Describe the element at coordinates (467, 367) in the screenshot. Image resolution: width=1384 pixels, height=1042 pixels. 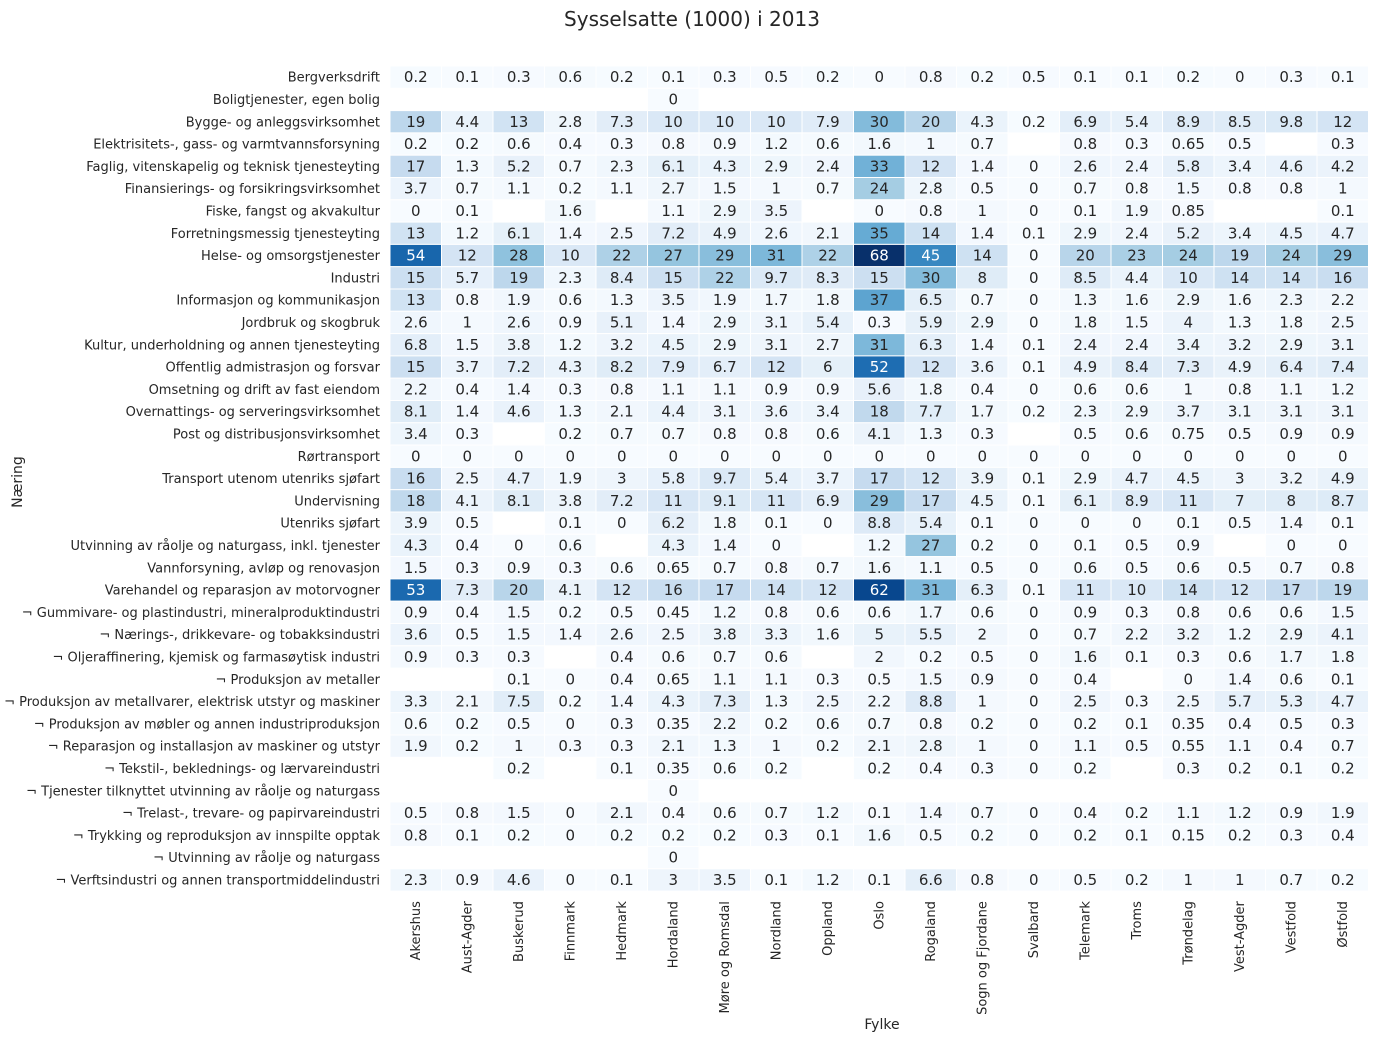
I see `cell-value-label: 3.7` at that location.